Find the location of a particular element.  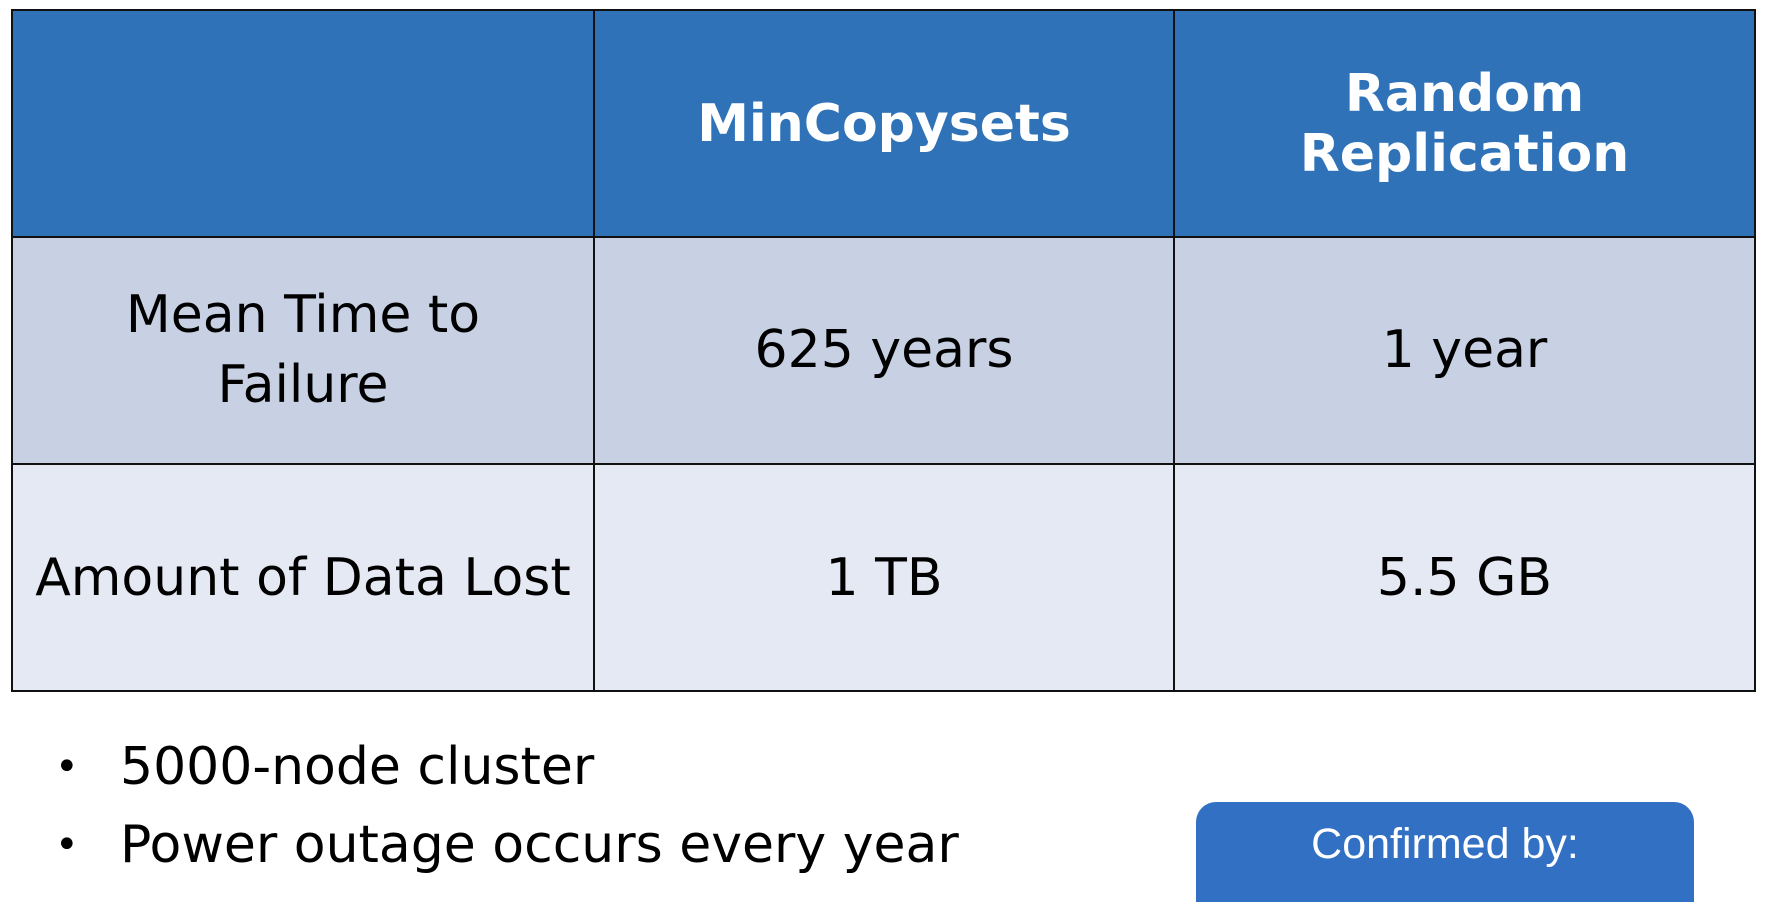

mttf-mincopysets-value: 625 years is located at coordinates (884, 350).